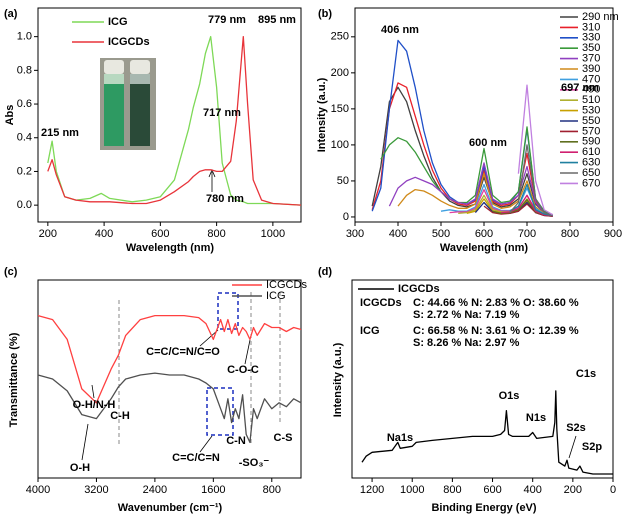 The height and width of the screenshot is (520, 625). What do you see at coordinates (346, 217) in the screenshot?
I see `y-tick-label: 0` at bounding box center [346, 217].